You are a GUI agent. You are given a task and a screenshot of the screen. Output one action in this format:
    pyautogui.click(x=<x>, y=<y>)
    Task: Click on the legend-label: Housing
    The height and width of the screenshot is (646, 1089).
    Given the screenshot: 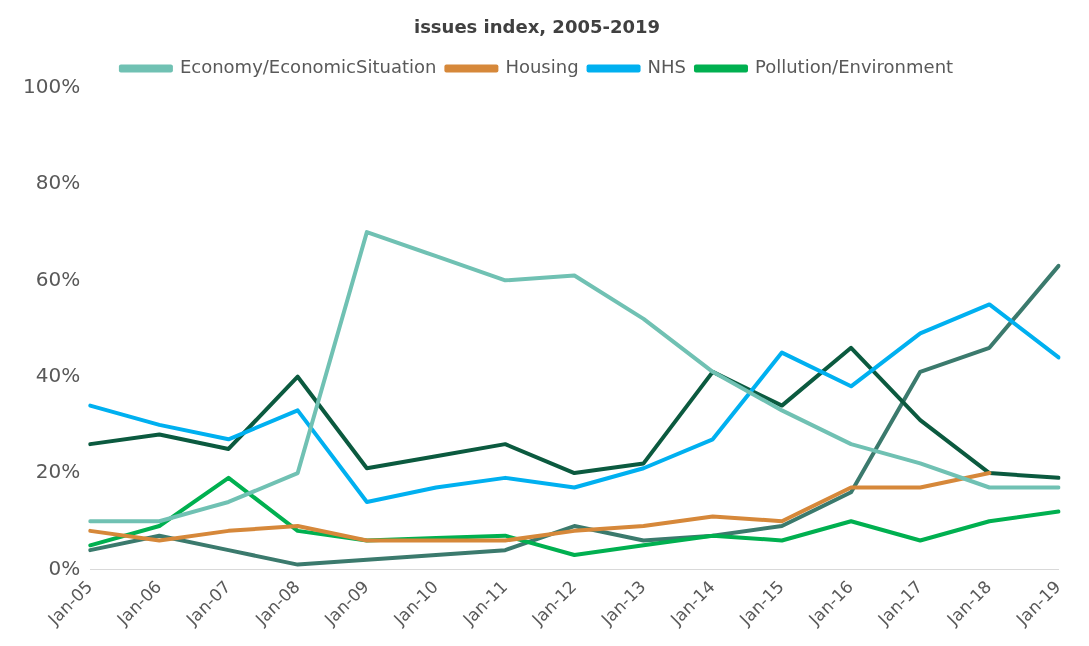 What is the action you would take?
    pyautogui.click(x=542, y=67)
    